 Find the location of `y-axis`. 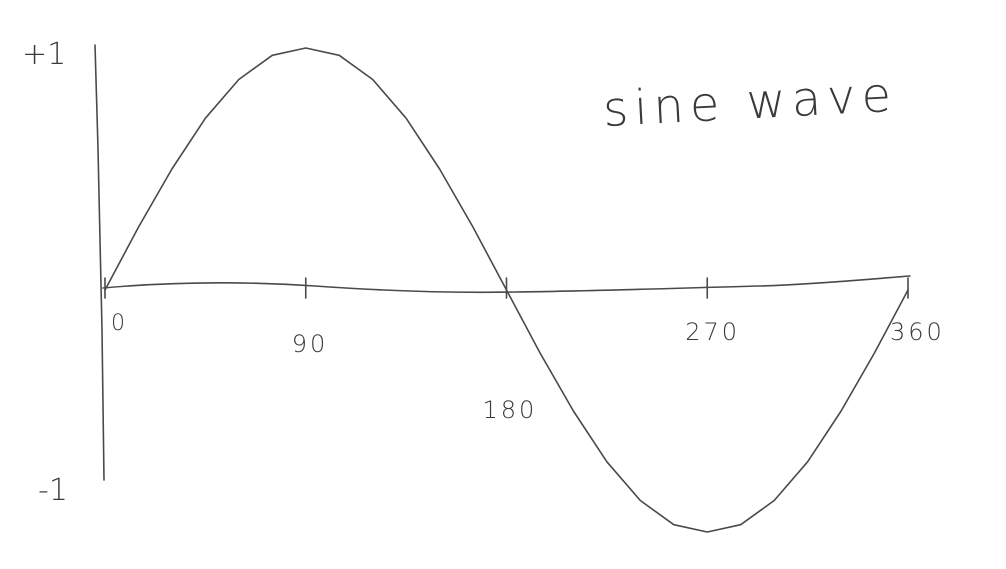

y-axis is located at coordinates (99, 262).